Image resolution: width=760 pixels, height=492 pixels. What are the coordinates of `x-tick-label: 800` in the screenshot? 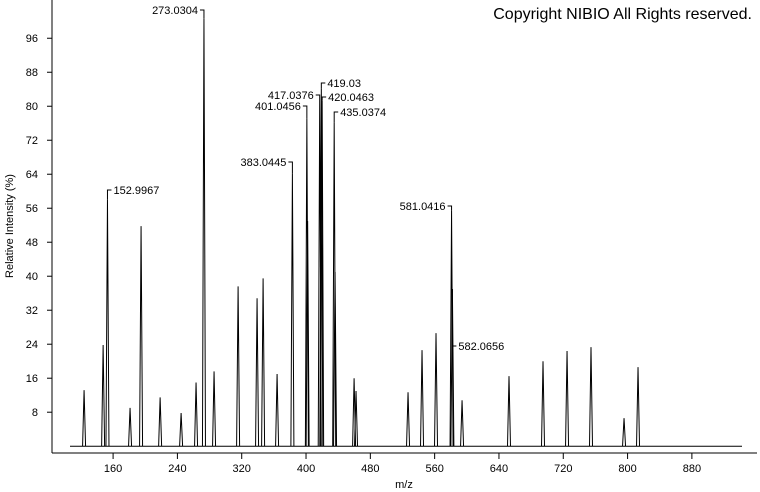 It's located at (627, 469).